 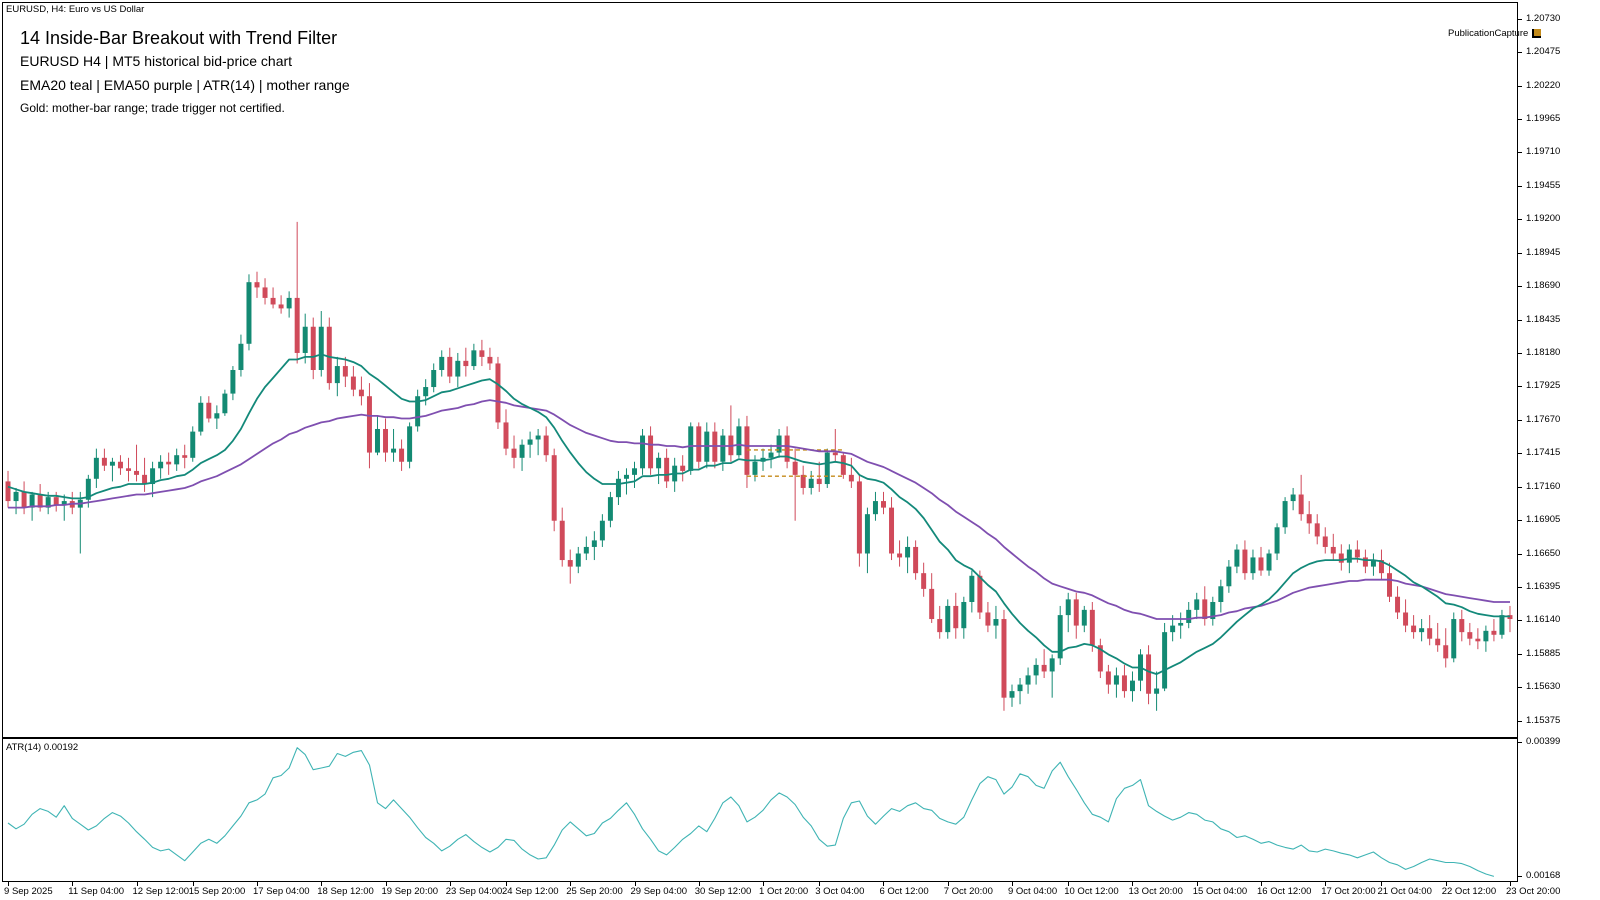 What do you see at coordinates (530, 891) in the screenshot?
I see `time-axis-label: 24 Sep 12:00` at bounding box center [530, 891].